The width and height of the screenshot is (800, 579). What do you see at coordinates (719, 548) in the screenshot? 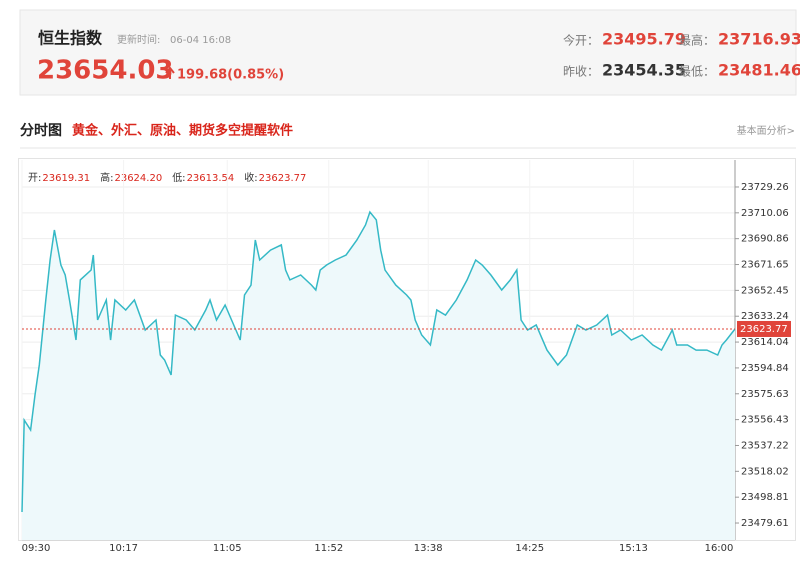
I see `x-tick-label: 16:00` at bounding box center [719, 548].